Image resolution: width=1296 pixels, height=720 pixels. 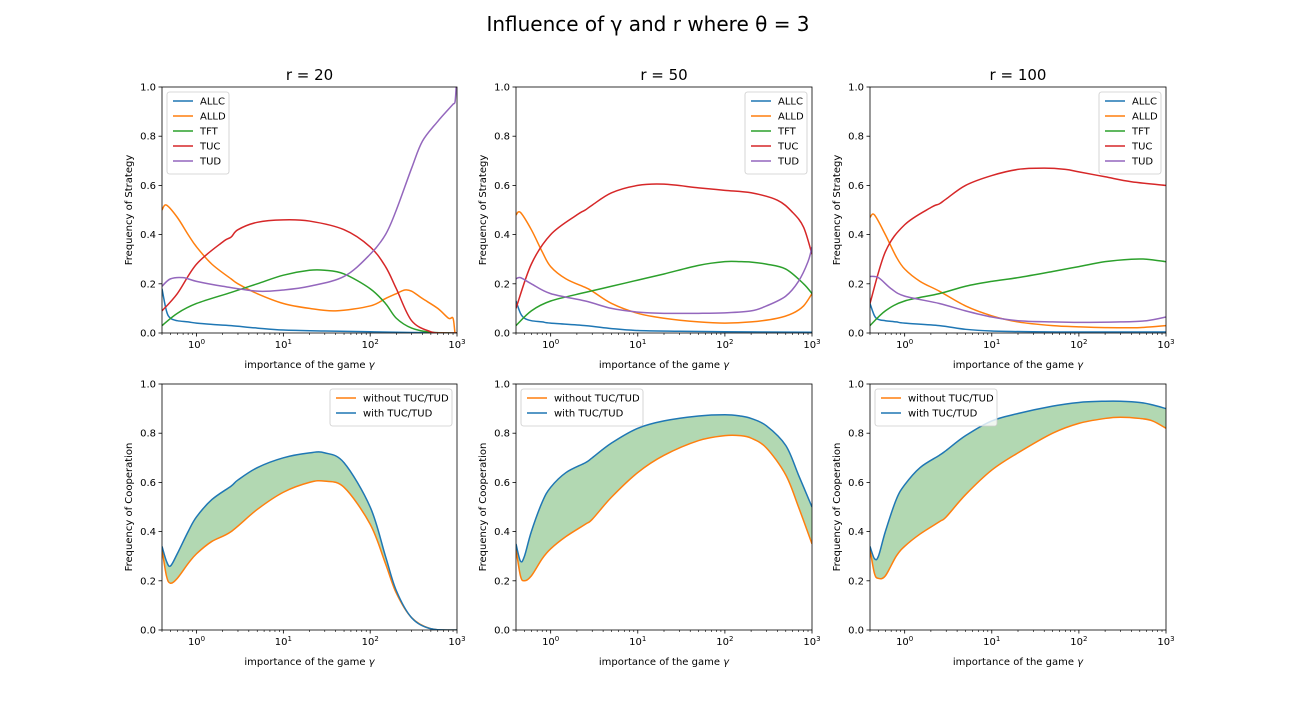 I want to click on panel-6-ytick-label: 0.2, so click(x=856, y=581).